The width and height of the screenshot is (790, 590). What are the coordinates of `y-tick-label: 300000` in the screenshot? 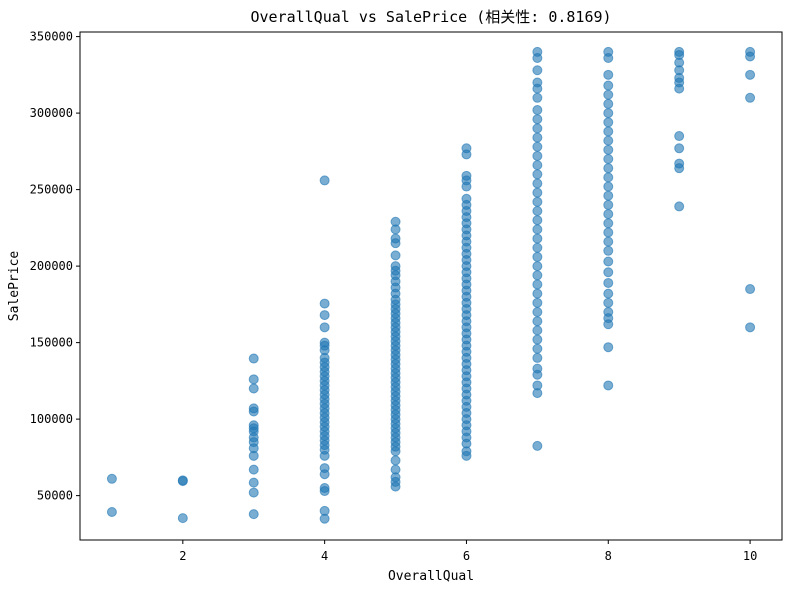 It's located at (51, 113).